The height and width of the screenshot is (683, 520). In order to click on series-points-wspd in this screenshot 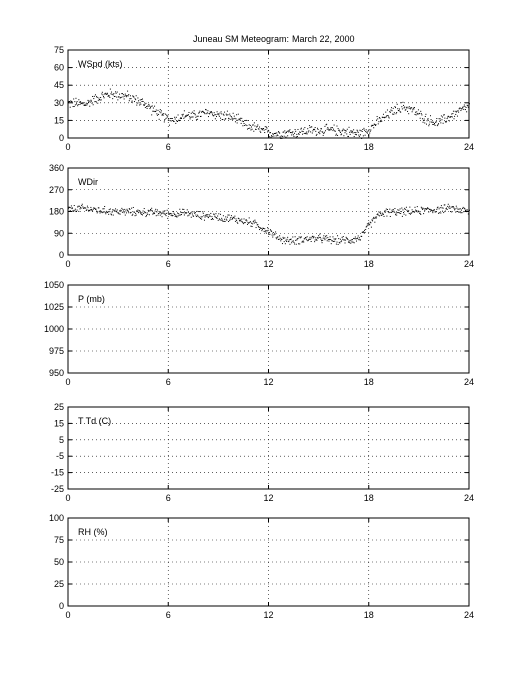, I will do `click(269, 113)`.